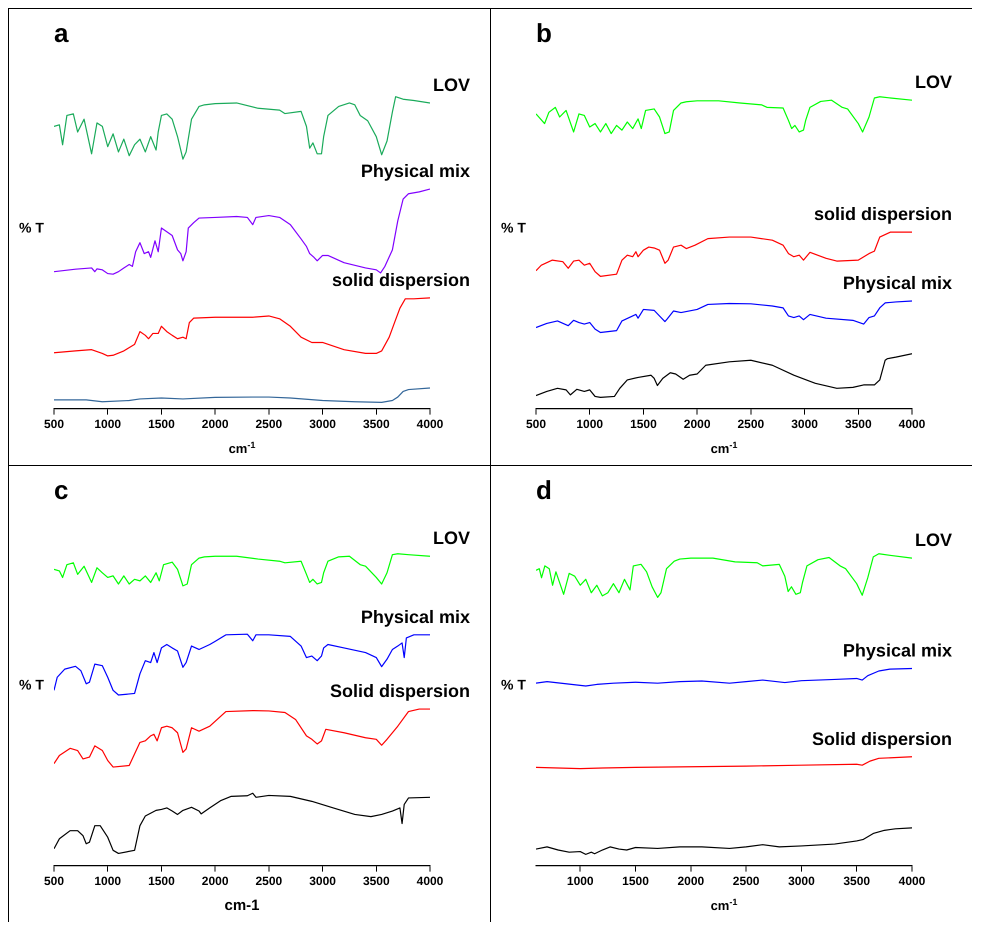 This screenshot has height=929, width=982. Describe the element at coordinates (242, 905) in the screenshot. I see `x-axis-title: cm-1` at that location.